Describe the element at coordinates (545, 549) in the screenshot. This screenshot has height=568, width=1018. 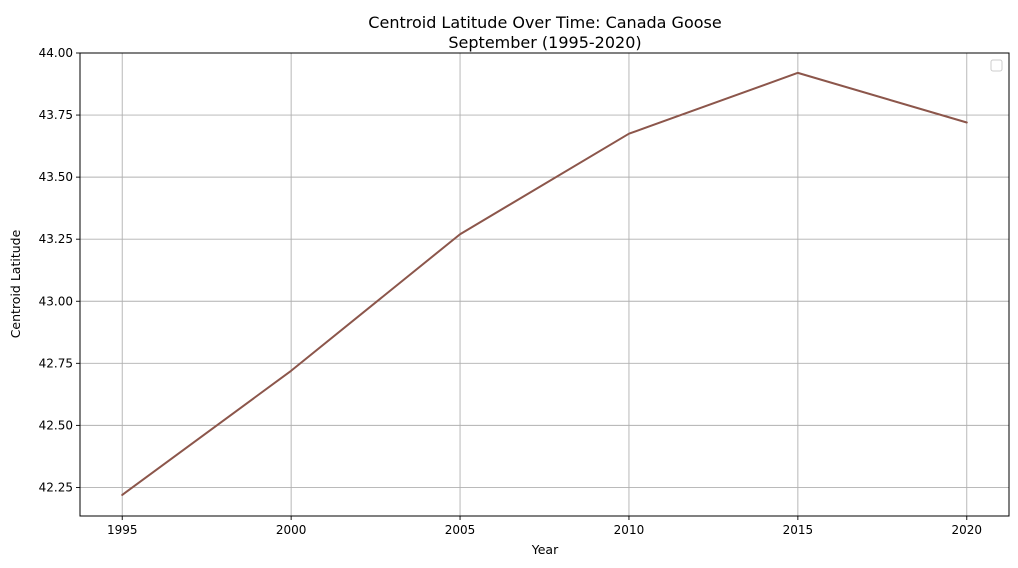
I see `x-axis-label: Year` at that location.